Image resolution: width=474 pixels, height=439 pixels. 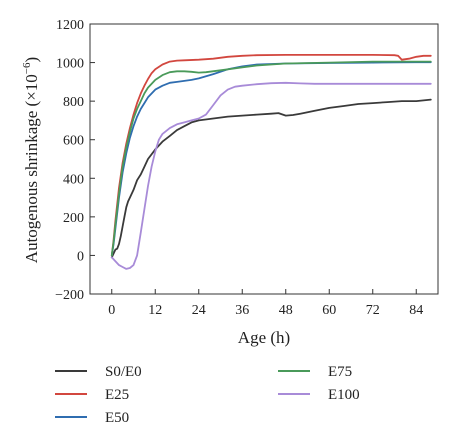 I want to click on legend-label-e100: E100, so click(x=344, y=395).